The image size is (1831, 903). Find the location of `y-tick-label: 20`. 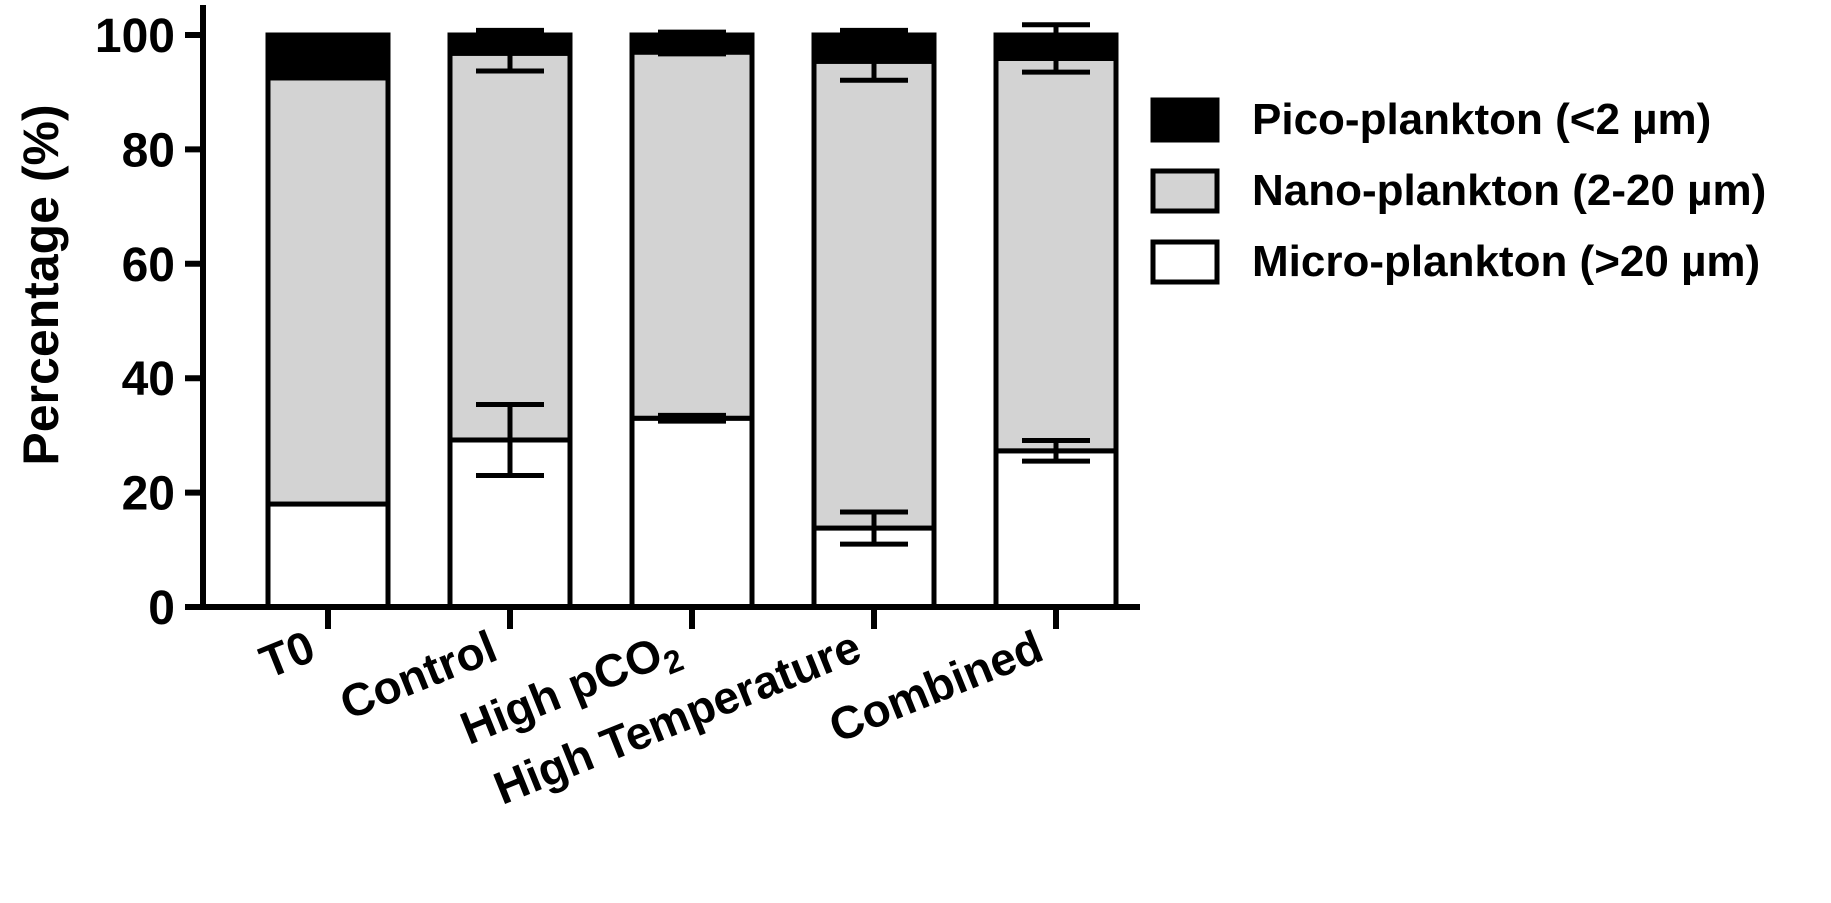

y-tick-label: 20 is located at coordinates (148, 494).